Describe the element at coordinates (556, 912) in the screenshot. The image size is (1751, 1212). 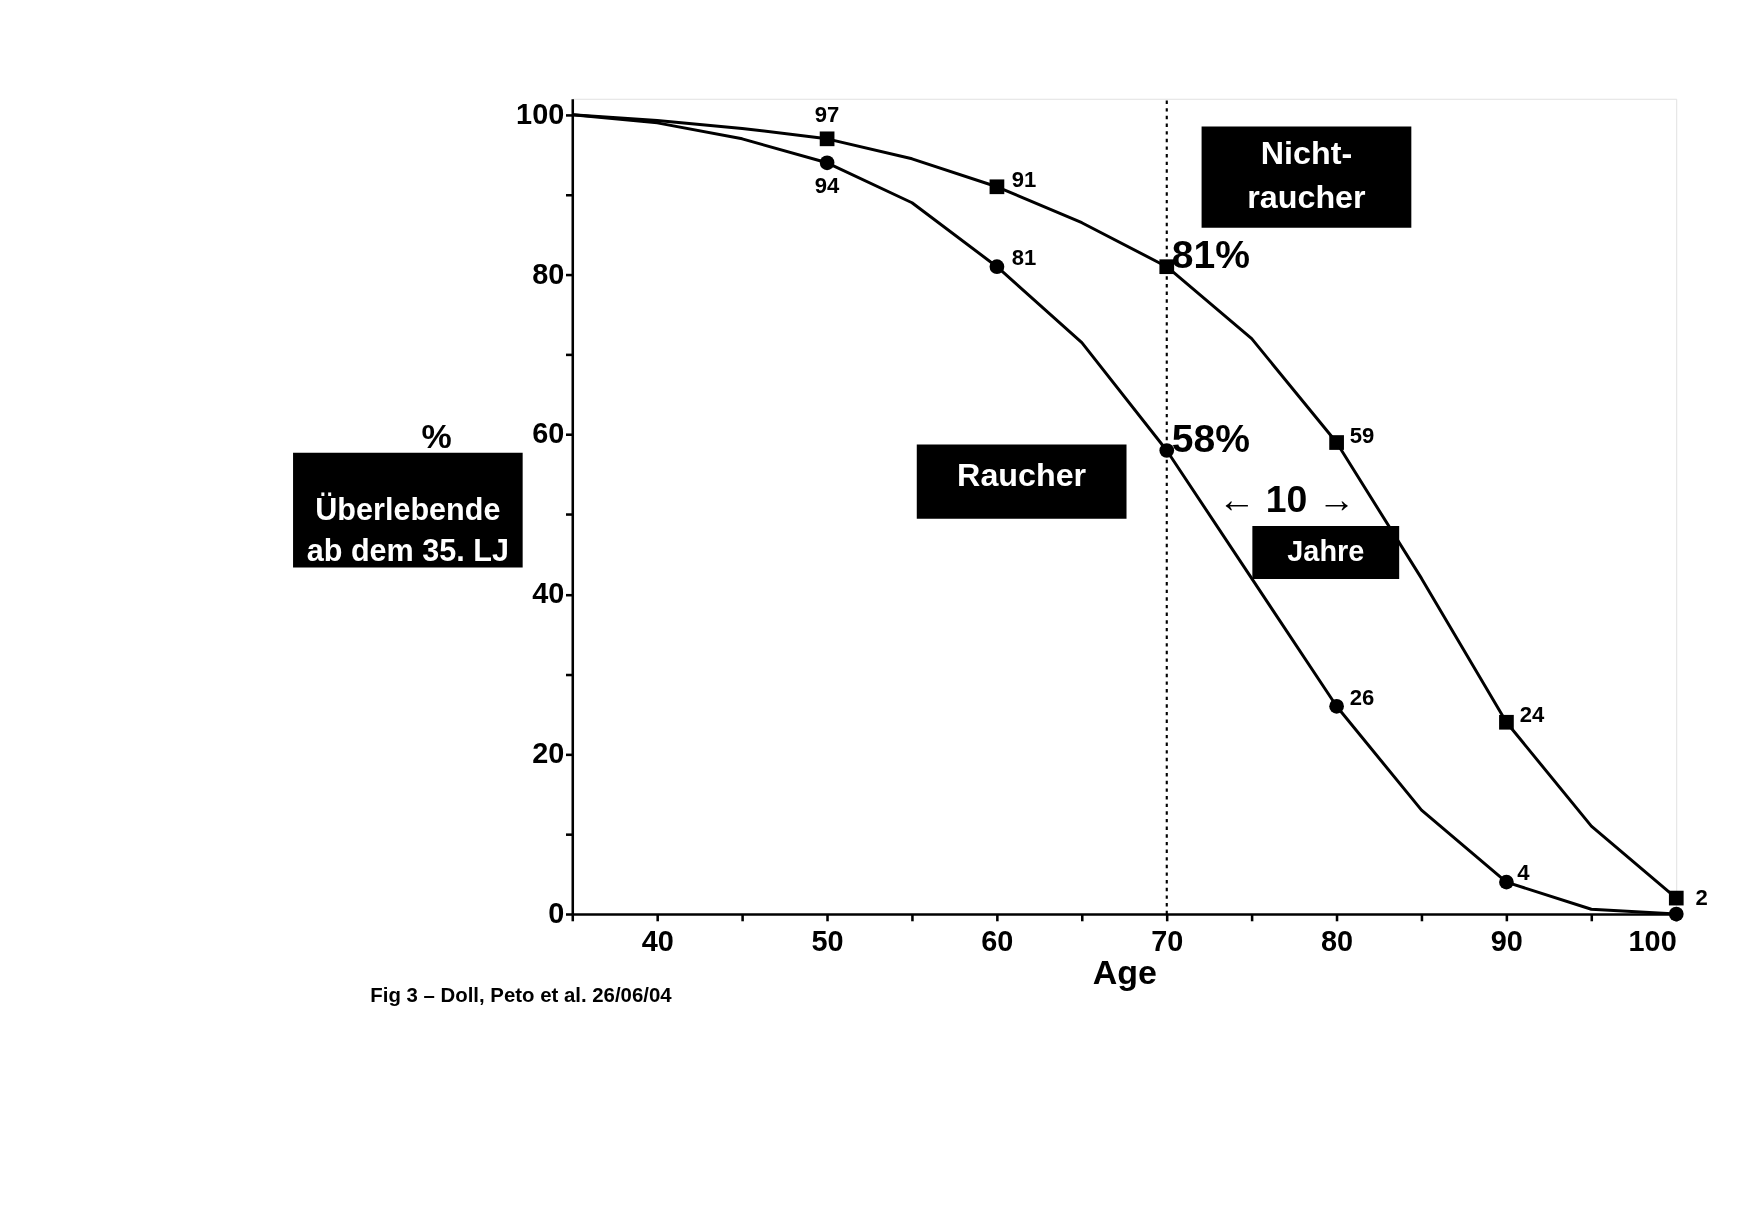
I see `y-tick-label: 0` at that location.